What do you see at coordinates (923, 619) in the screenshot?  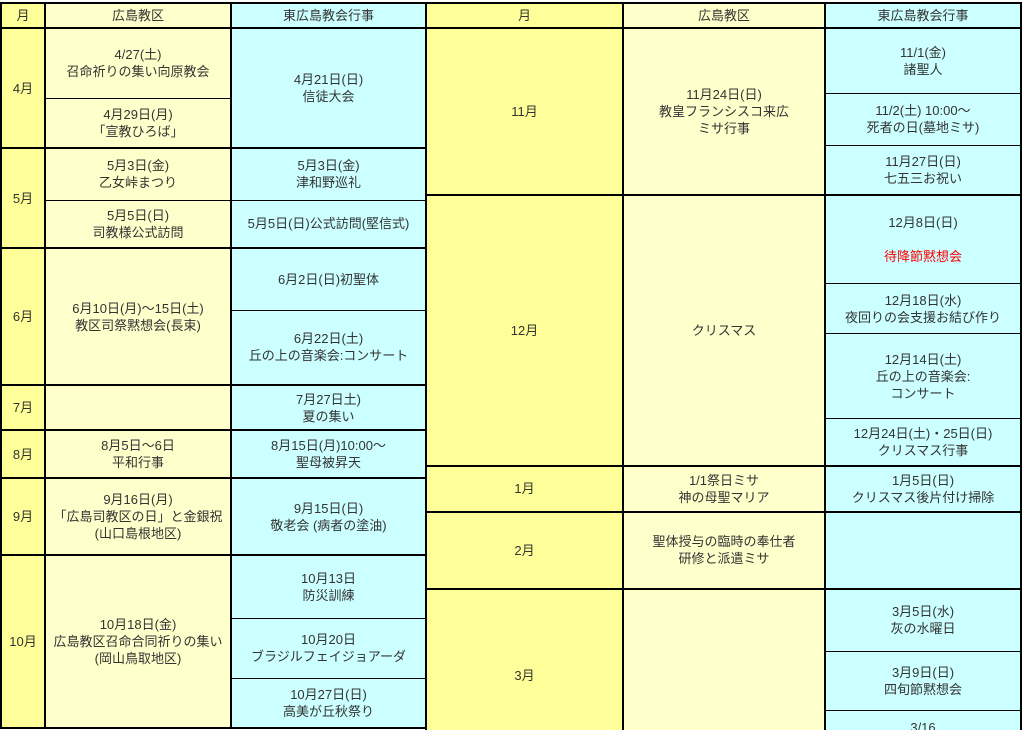 I see `cell-church-mar-0: 3月5日(水) 灰の水曜日` at bounding box center [923, 619].